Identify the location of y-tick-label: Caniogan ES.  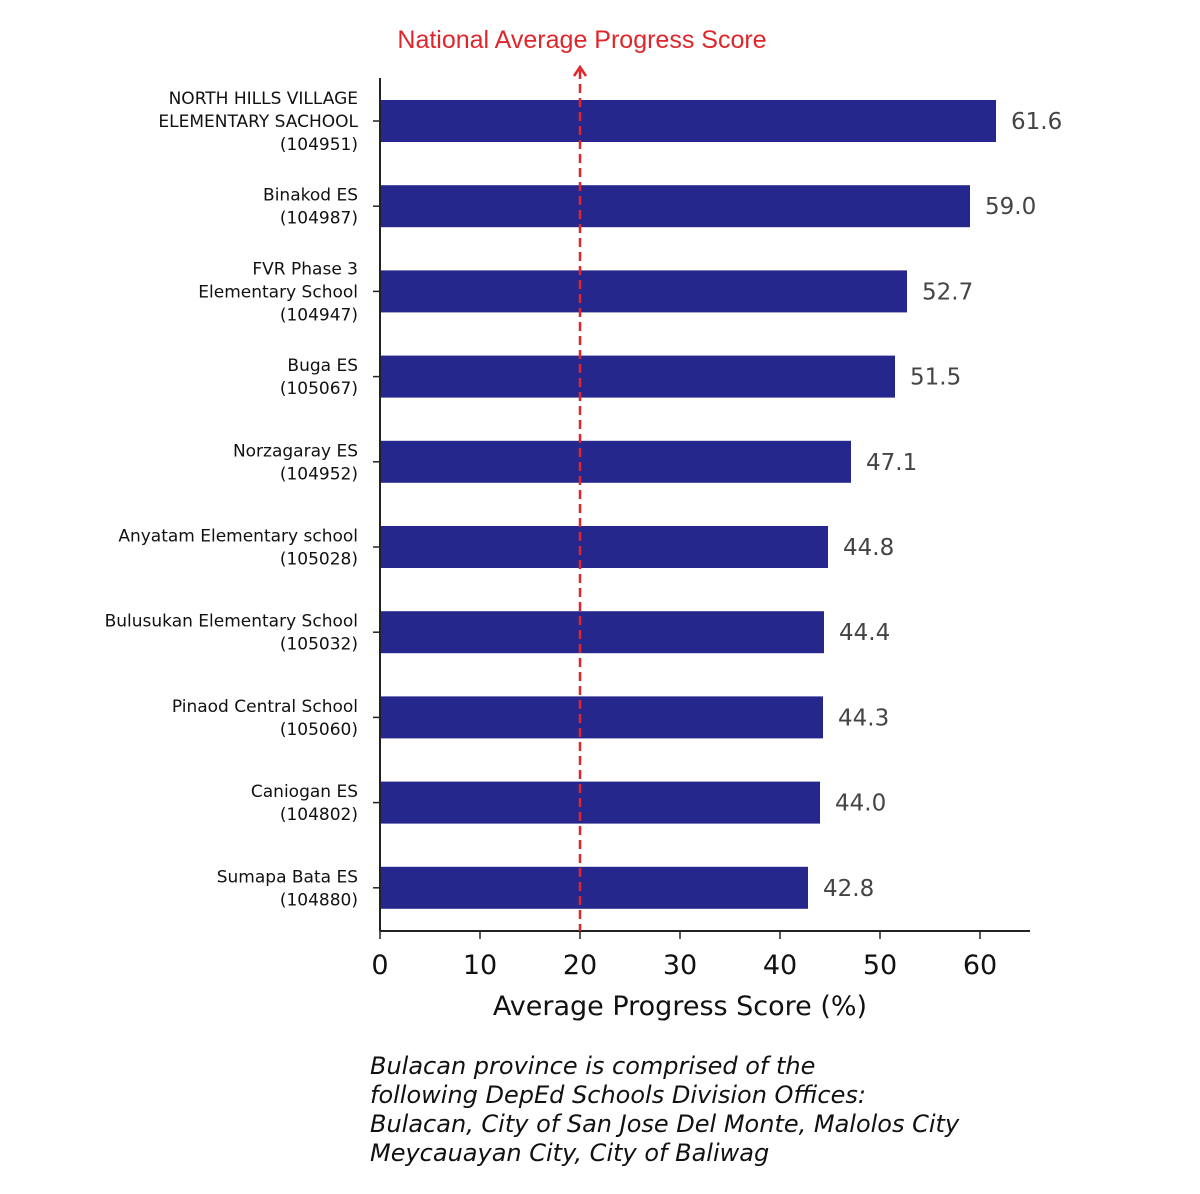
(304, 792).